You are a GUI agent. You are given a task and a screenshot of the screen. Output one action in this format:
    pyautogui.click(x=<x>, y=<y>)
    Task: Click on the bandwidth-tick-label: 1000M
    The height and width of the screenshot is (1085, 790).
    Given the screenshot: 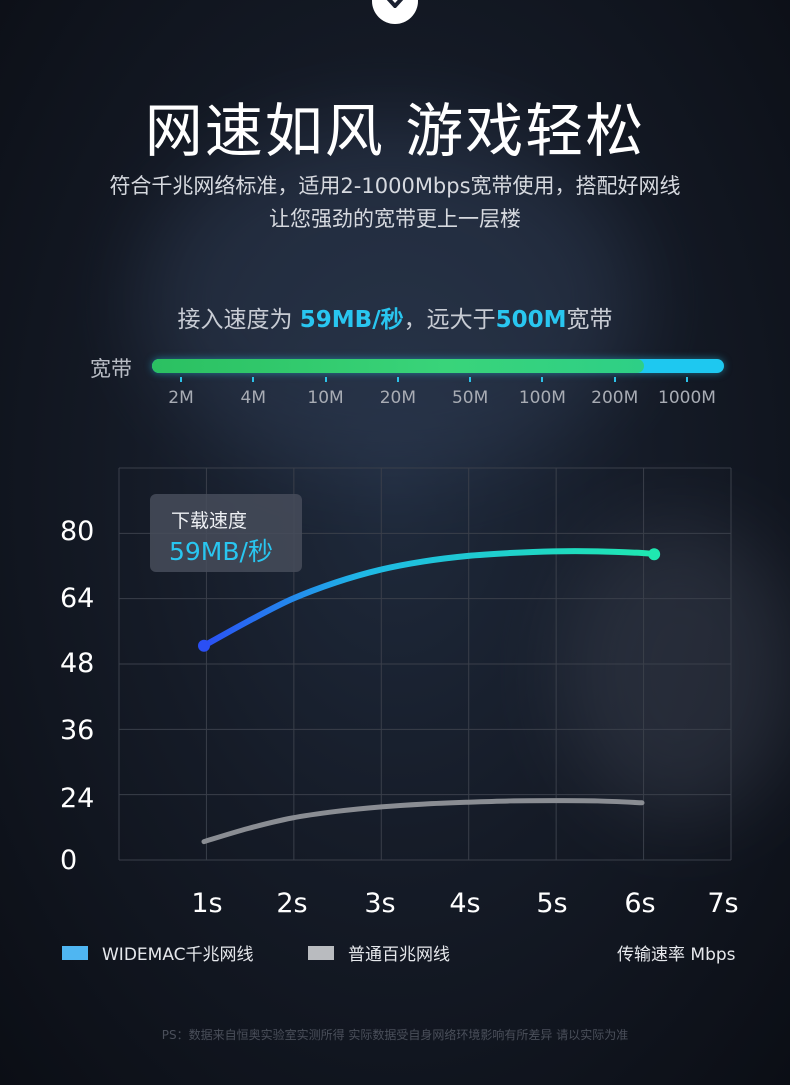 What is the action you would take?
    pyautogui.click(x=687, y=398)
    